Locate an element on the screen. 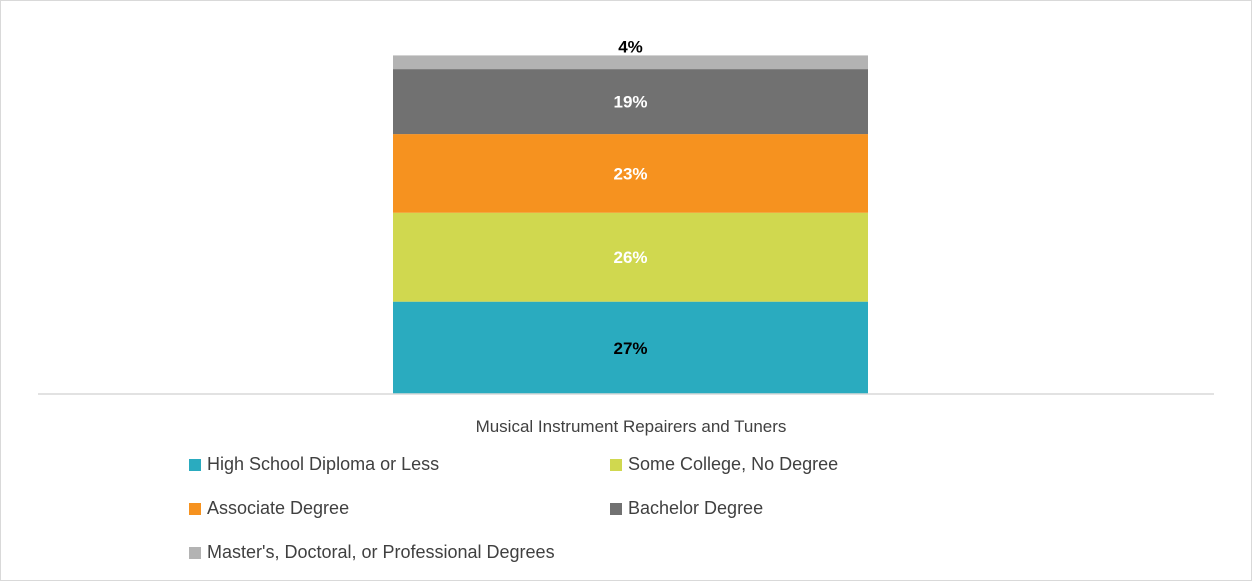 Image resolution: width=1252 pixels, height=581 pixels. data-label-4: 19% is located at coordinates (630, 102).